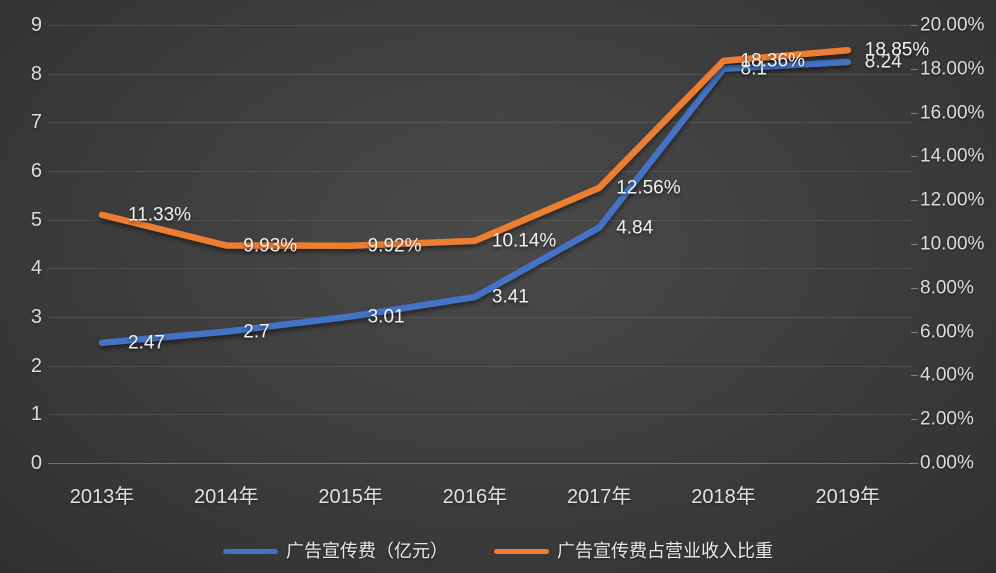  I want to click on left-axis-tick-label: 7, so click(36, 122).